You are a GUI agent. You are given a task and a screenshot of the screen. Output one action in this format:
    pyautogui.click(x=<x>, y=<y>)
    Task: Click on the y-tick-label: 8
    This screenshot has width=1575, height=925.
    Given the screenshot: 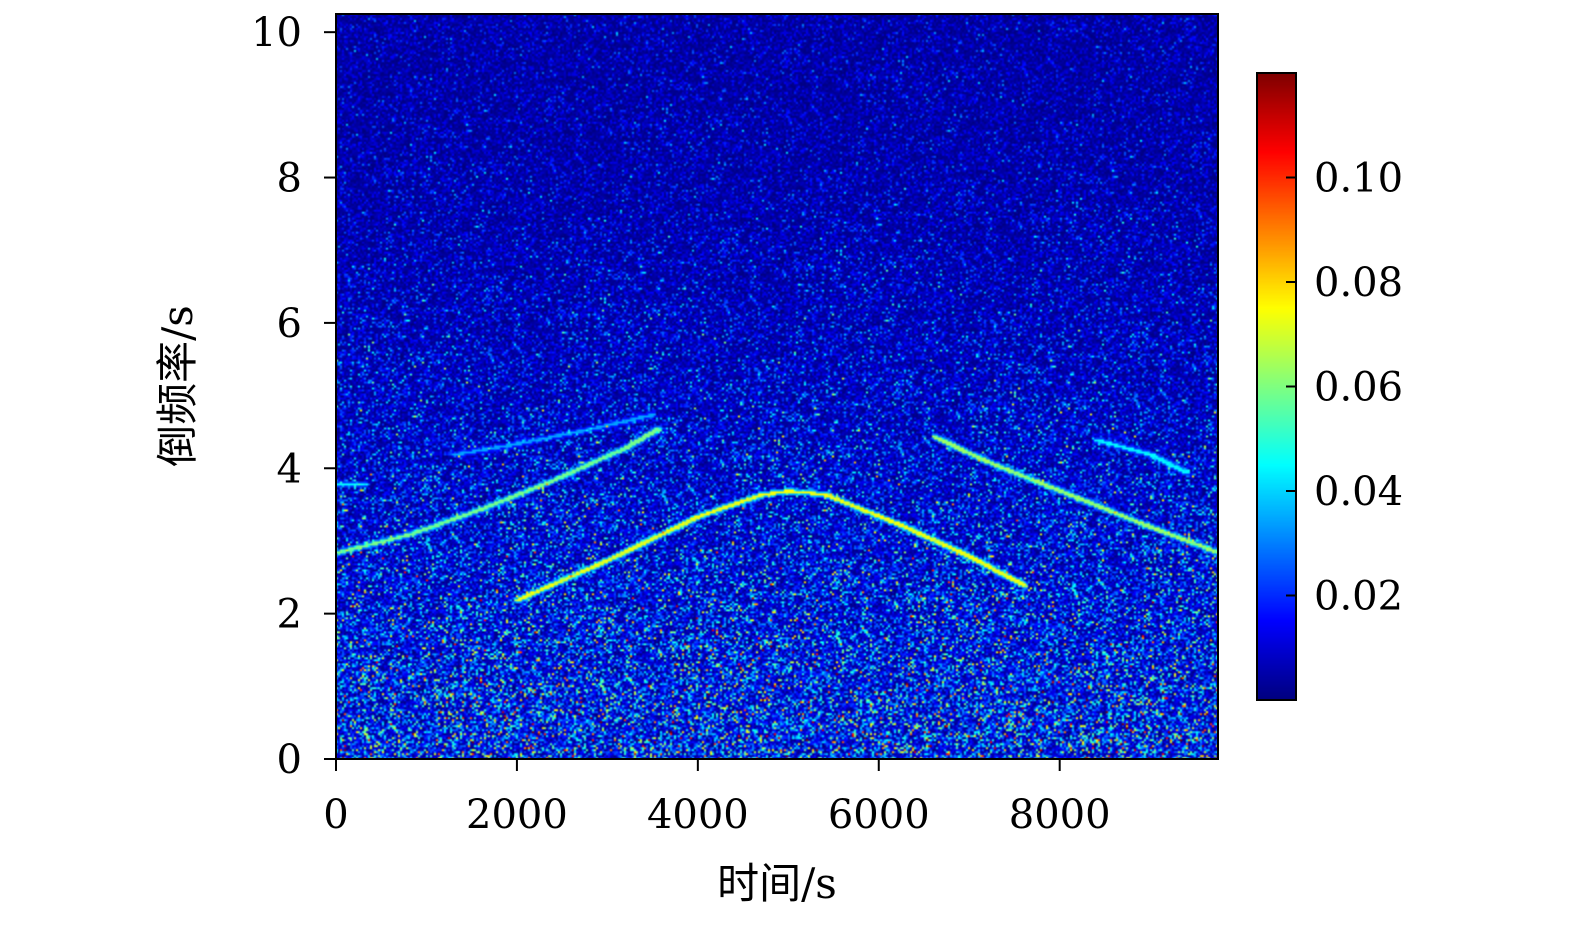 What is the action you would take?
    pyautogui.click(x=289, y=179)
    